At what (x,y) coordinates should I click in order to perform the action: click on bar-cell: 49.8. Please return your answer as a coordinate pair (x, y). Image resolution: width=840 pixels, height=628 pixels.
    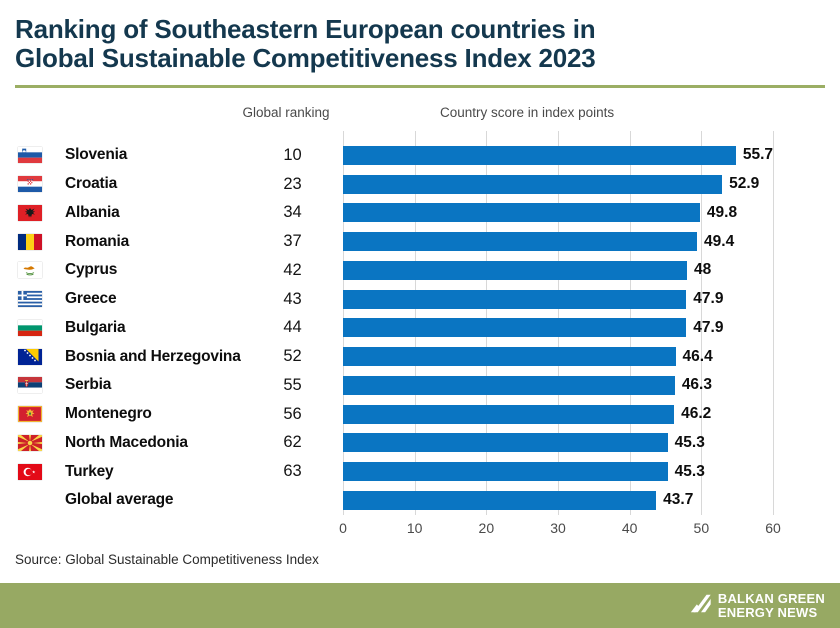
    Looking at the image, I should click on (558, 213).